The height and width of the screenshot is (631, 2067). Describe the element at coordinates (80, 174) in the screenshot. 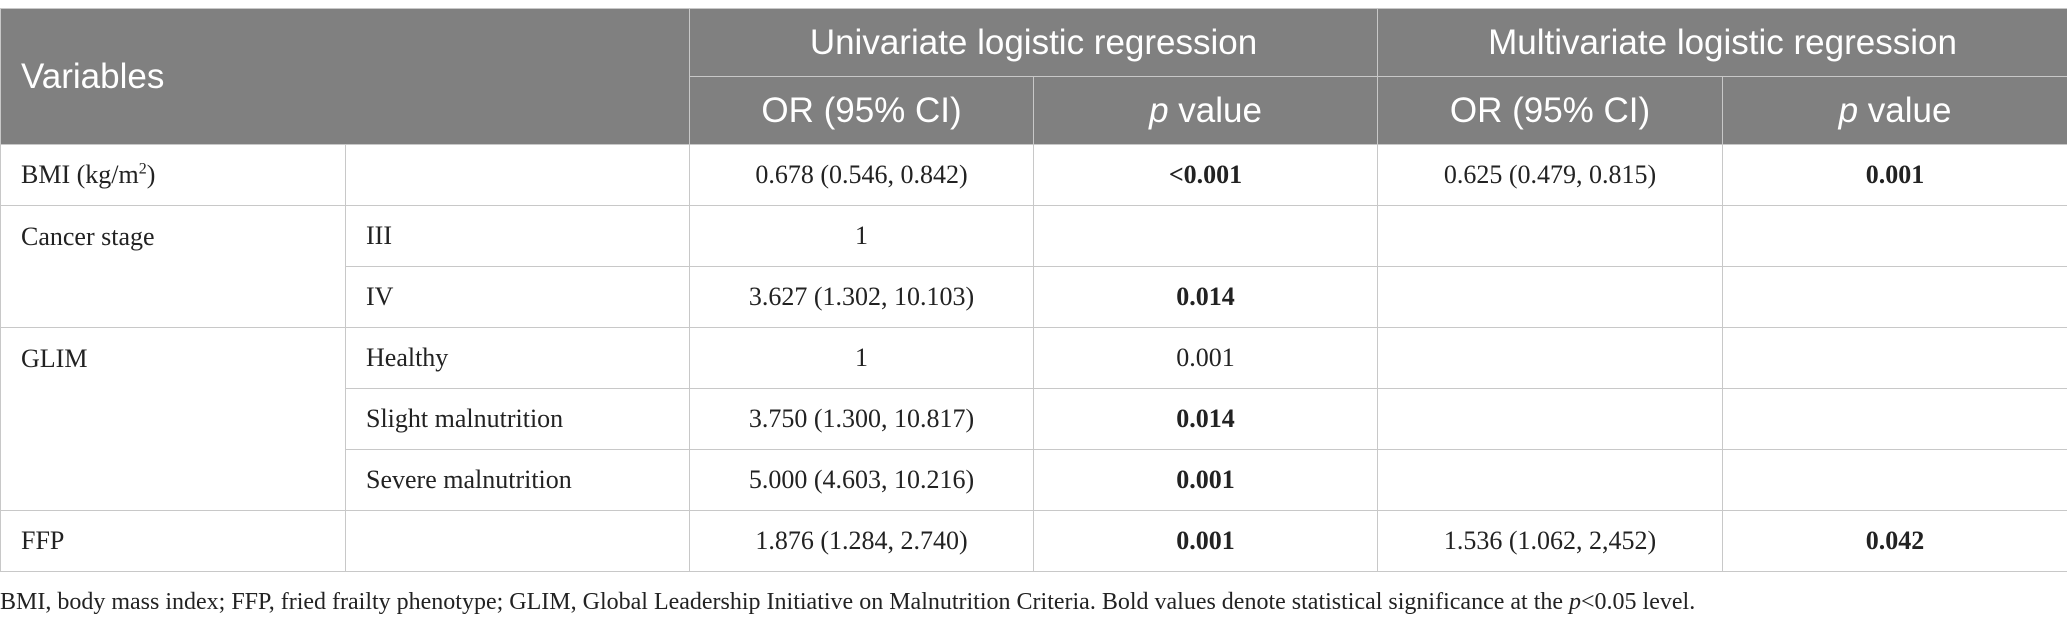

I see `bmi-label: BMI (kg/m` at that location.